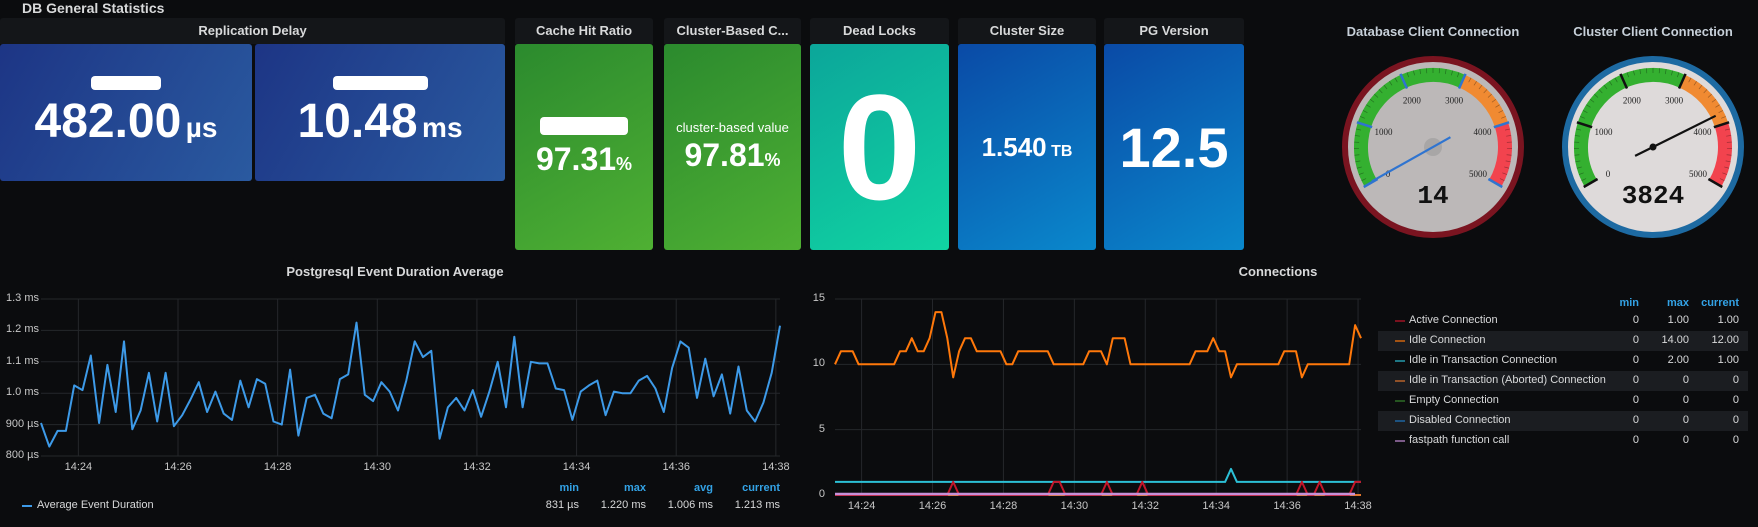  What do you see at coordinates (1098, 345) in the screenshot?
I see `series-line-idle-connection` at bounding box center [1098, 345].